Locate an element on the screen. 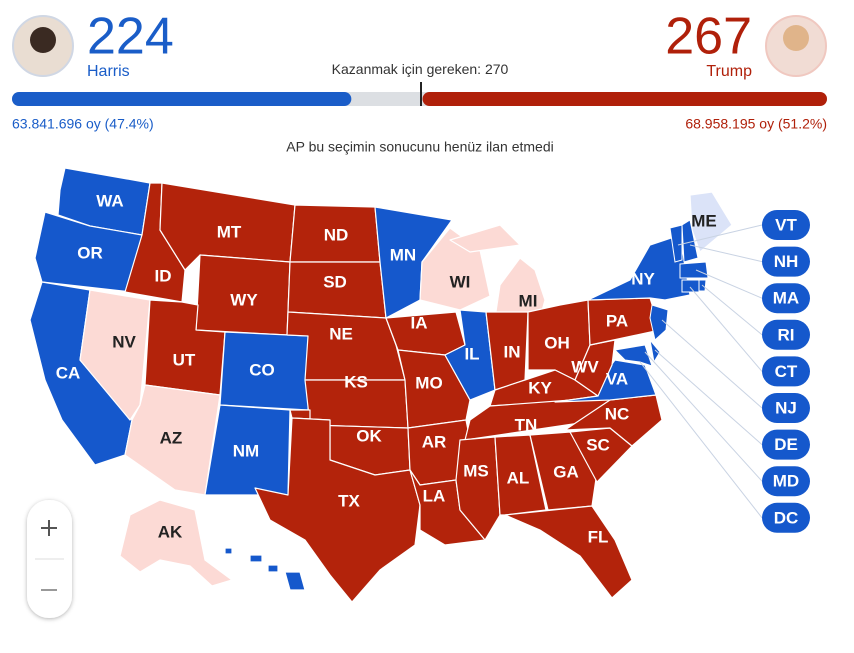 The width and height of the screenshot is (854, 653). state-label: CO is located at coordinates (262, 369).